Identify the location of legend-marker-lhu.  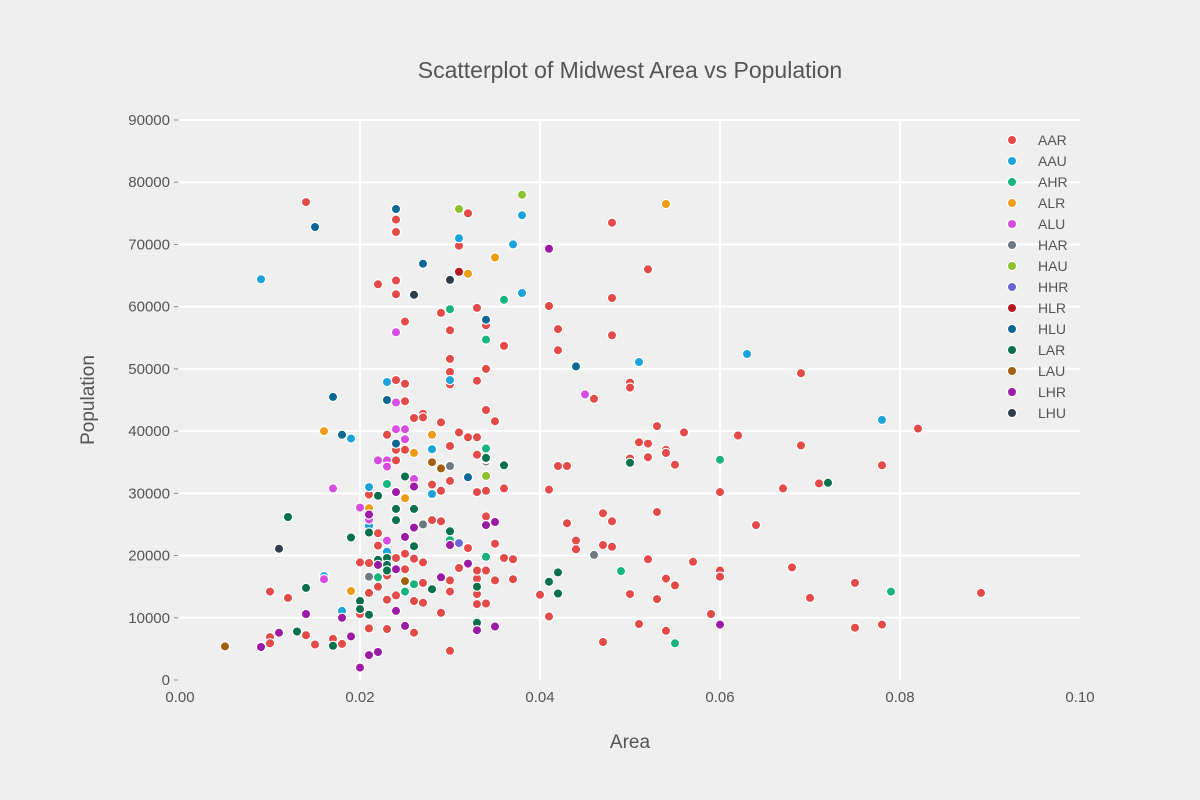
(1012, 413).